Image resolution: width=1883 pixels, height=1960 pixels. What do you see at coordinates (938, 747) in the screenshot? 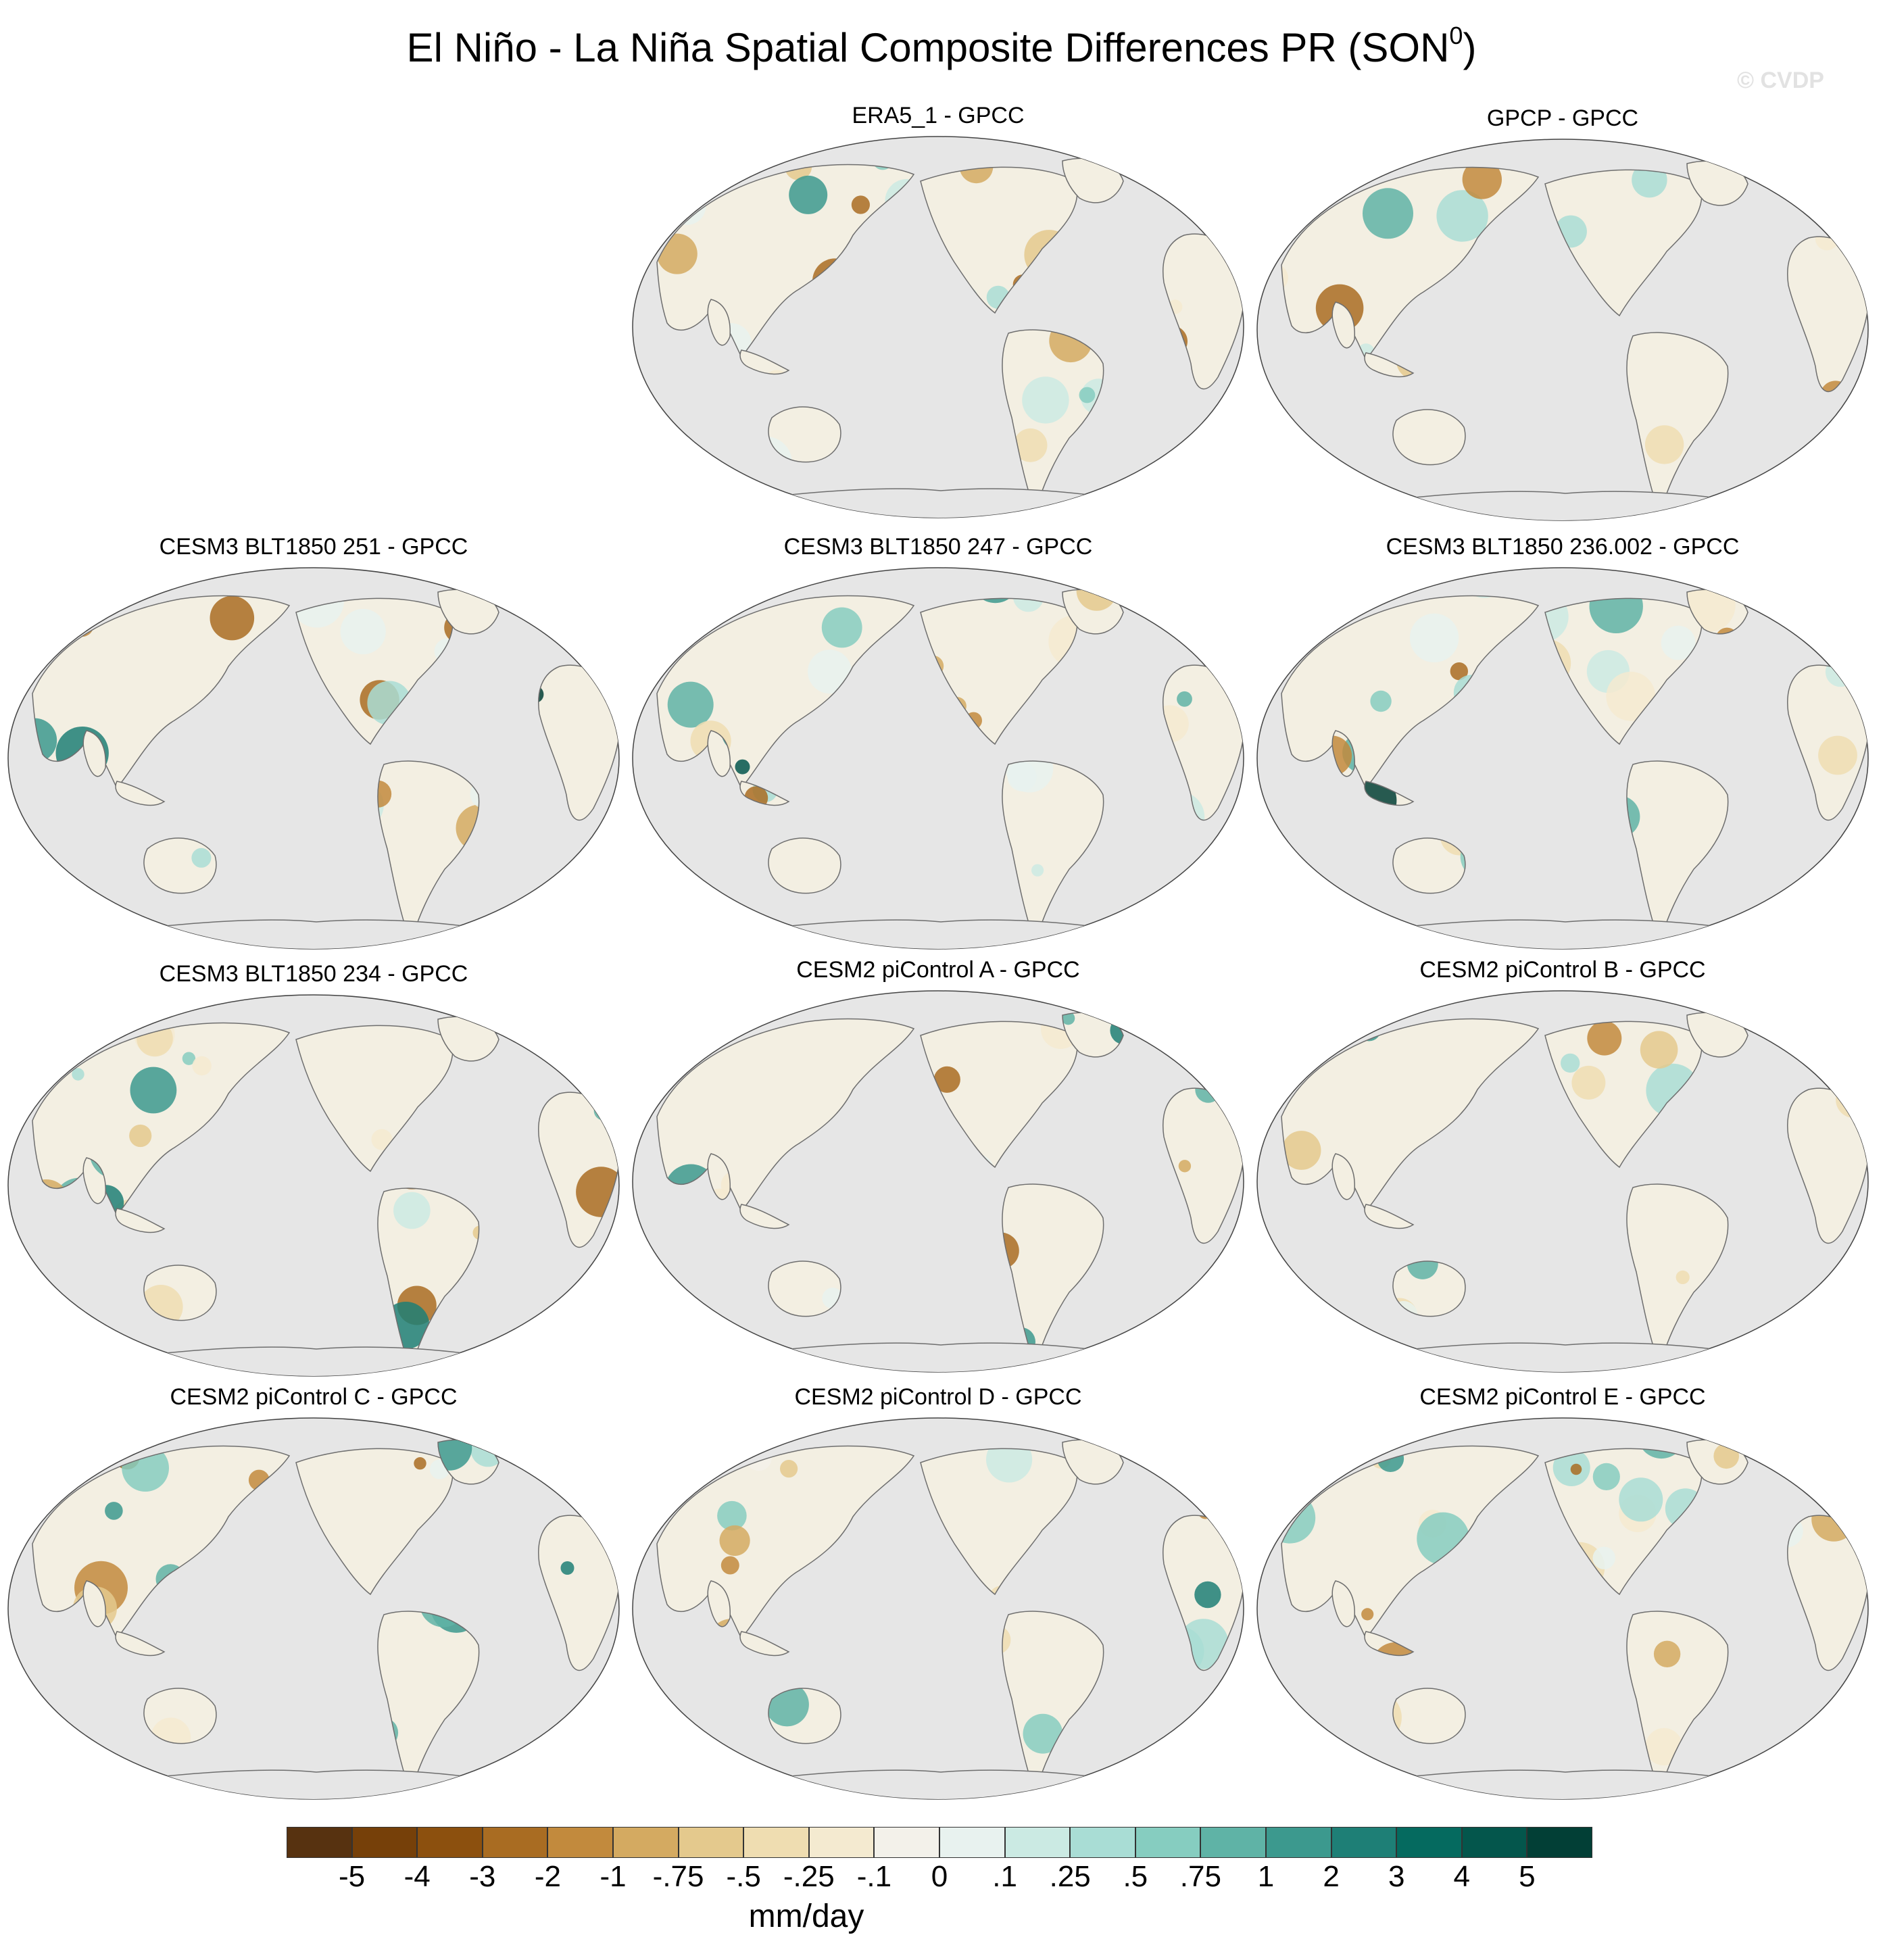
I see `map-panel: CESM3 BLT1850 247 - GPCC` at bounding box center [938, 747].